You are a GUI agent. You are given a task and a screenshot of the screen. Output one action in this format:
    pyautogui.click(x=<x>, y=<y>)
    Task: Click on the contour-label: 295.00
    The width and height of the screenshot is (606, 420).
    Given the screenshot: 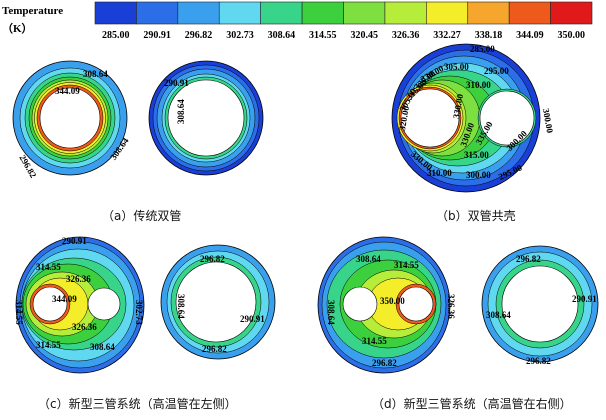 What is the action you would take?
    pyautogui.click(x=496, y=71)
    